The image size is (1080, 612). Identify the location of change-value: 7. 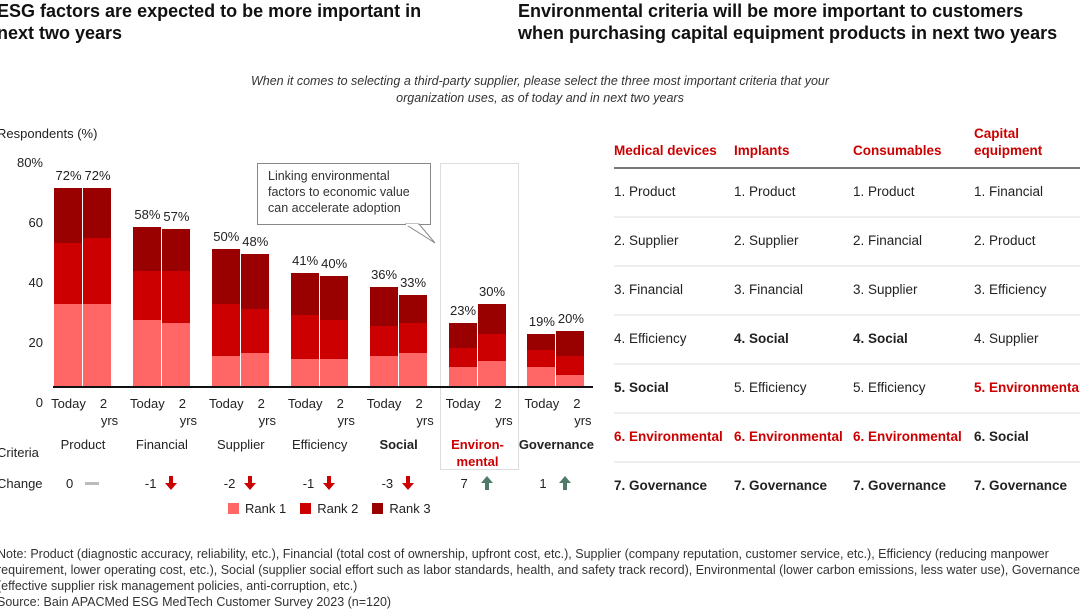
(464, 483).